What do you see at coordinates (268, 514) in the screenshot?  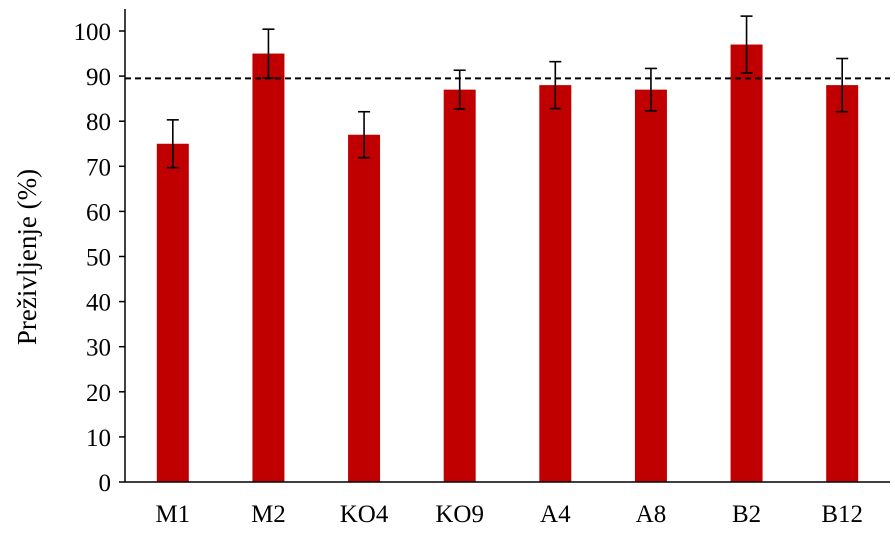 I see `x-tick-label: M2` at bounding box center [268, 514].